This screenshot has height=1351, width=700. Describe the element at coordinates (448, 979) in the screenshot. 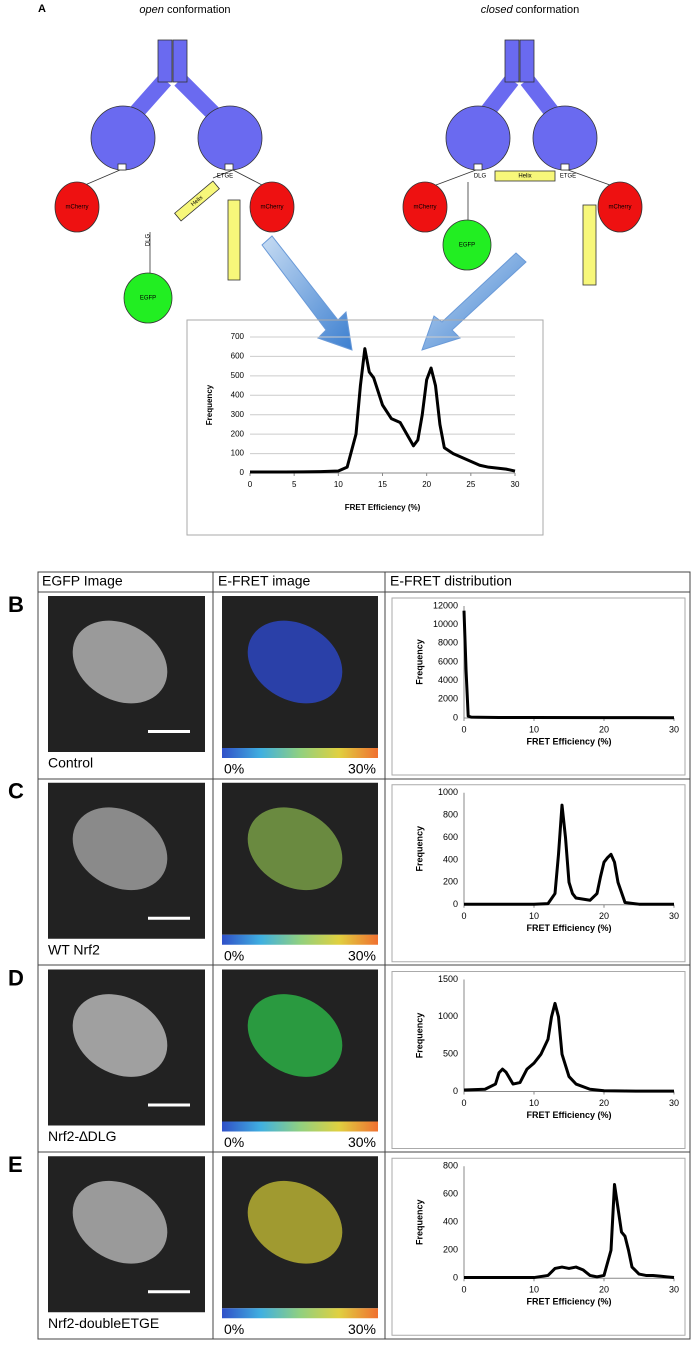

I see `y-tick-label: 1500` at that location.